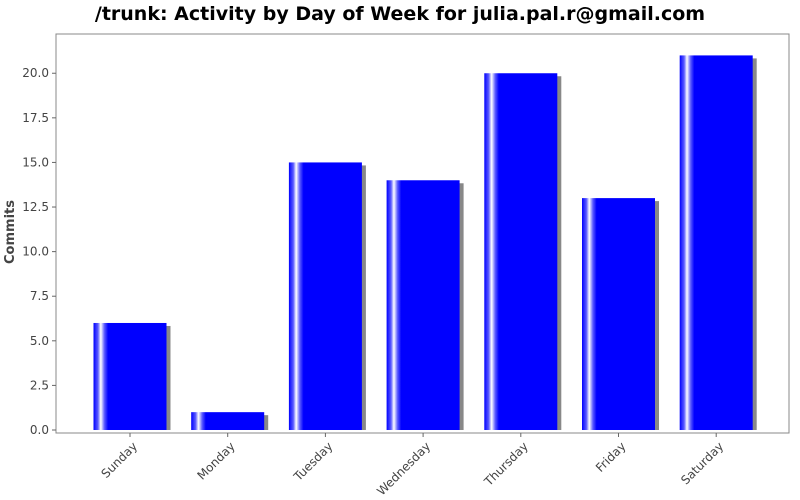  I want to click on bar-friday, so click(618, 314).